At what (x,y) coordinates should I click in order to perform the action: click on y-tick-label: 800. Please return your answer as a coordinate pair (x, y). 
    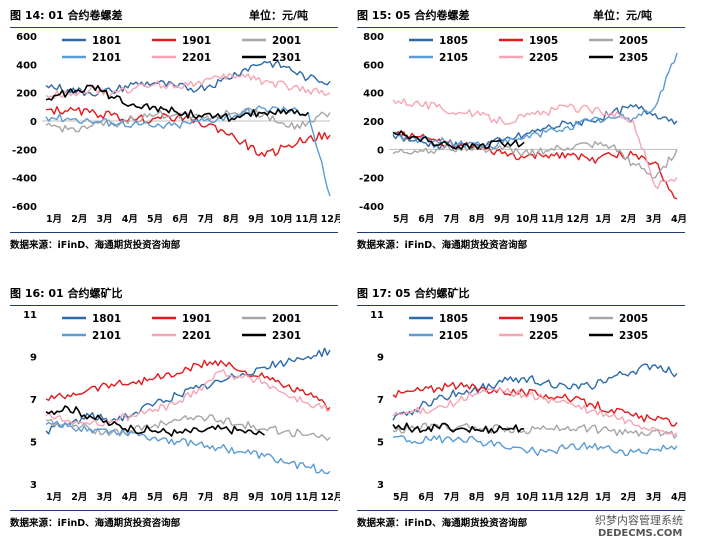
    Looking at the image, I should click on (373, 37).